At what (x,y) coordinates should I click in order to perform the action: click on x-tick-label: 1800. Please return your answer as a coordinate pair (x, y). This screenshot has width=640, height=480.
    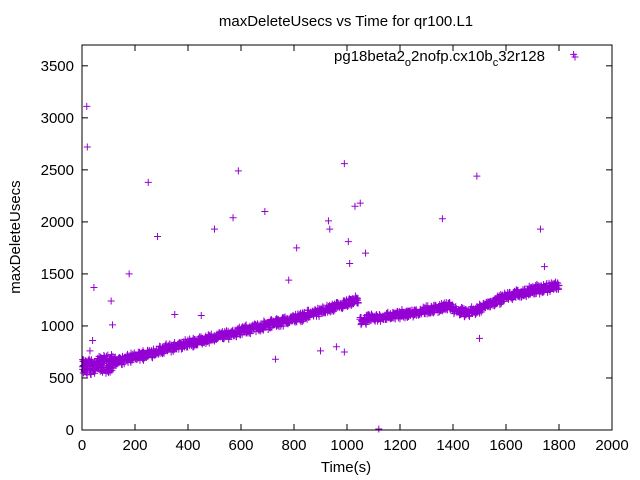
    Looking at the image, I should click on (558, 445).